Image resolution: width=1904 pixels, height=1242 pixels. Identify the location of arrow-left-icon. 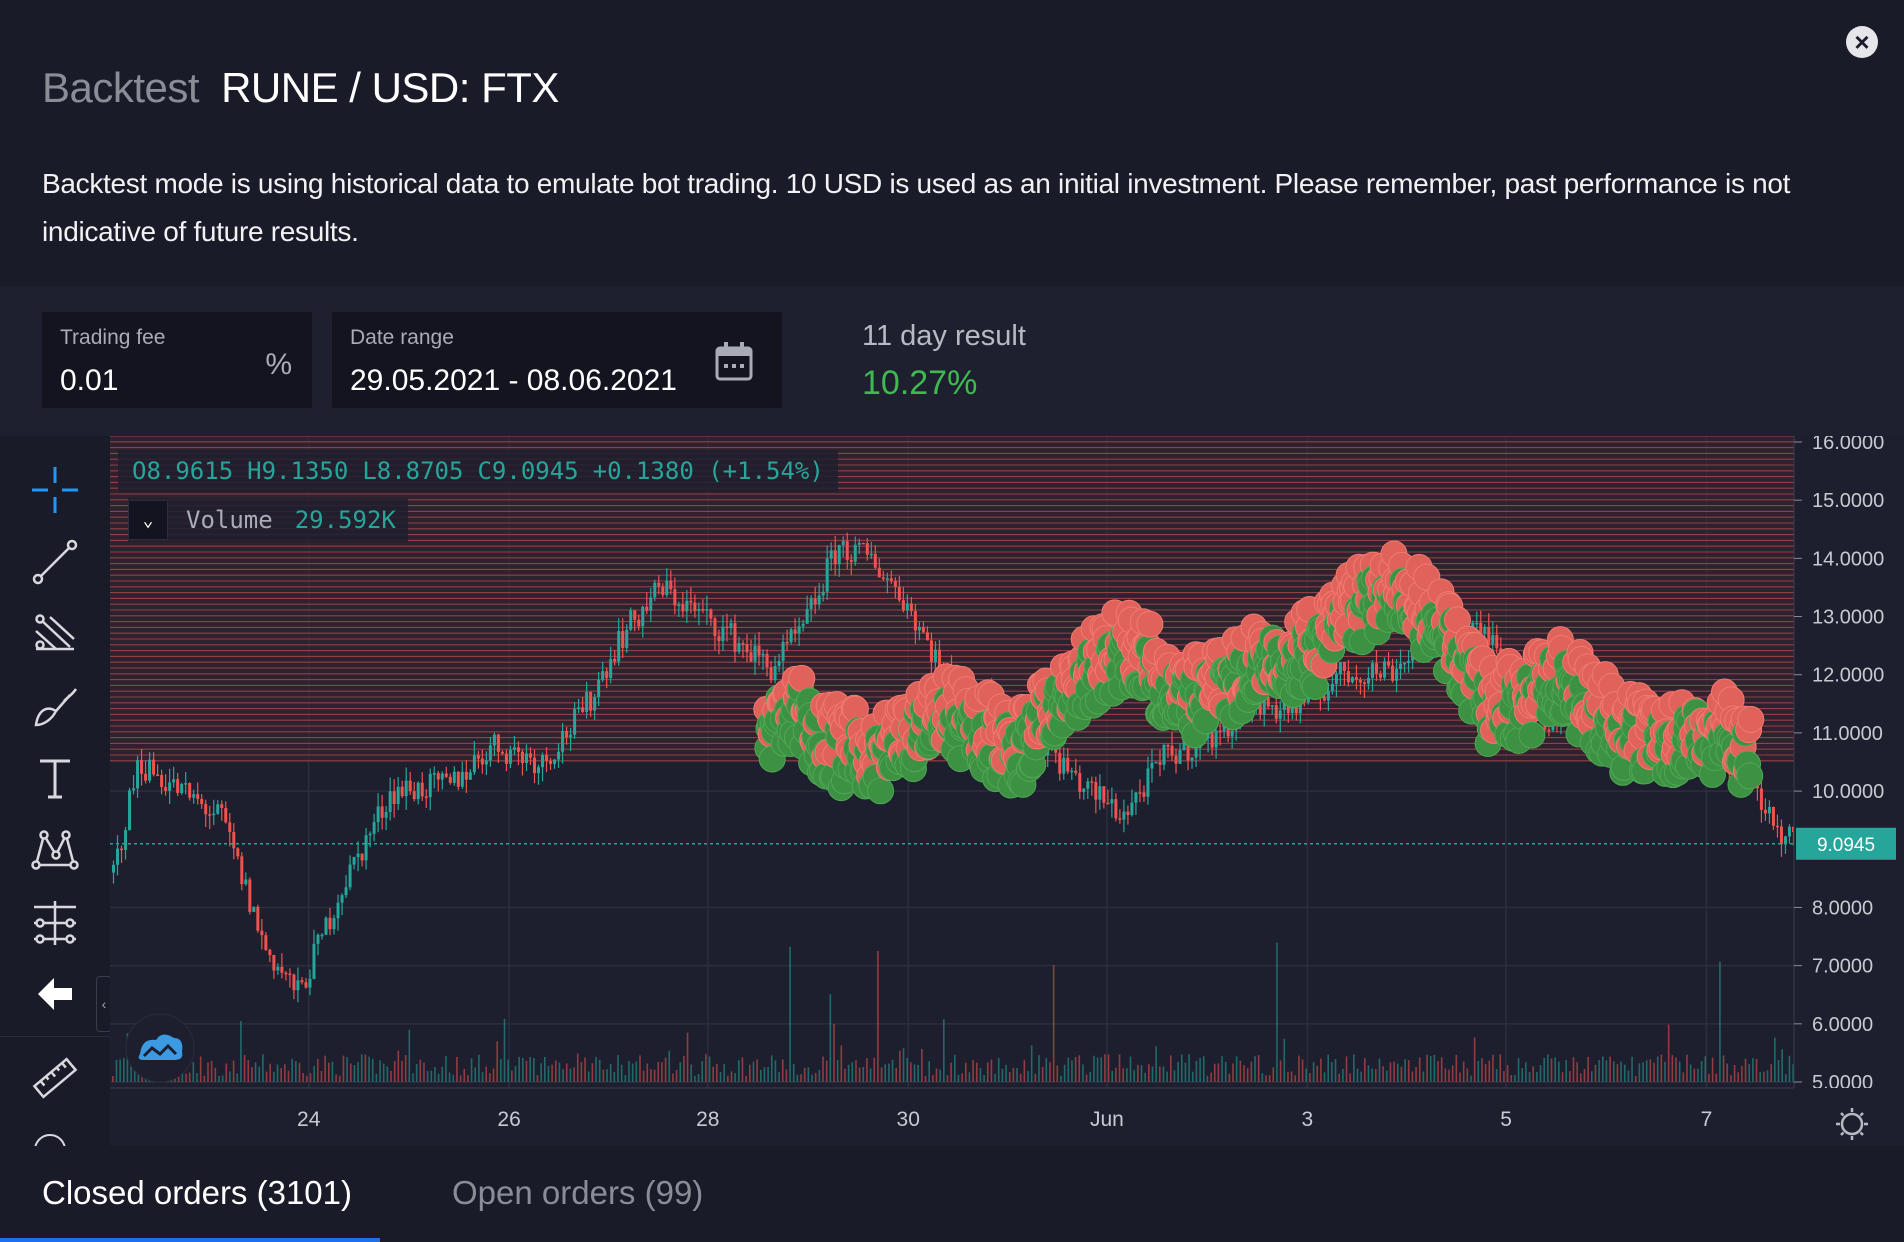
(55, 994).